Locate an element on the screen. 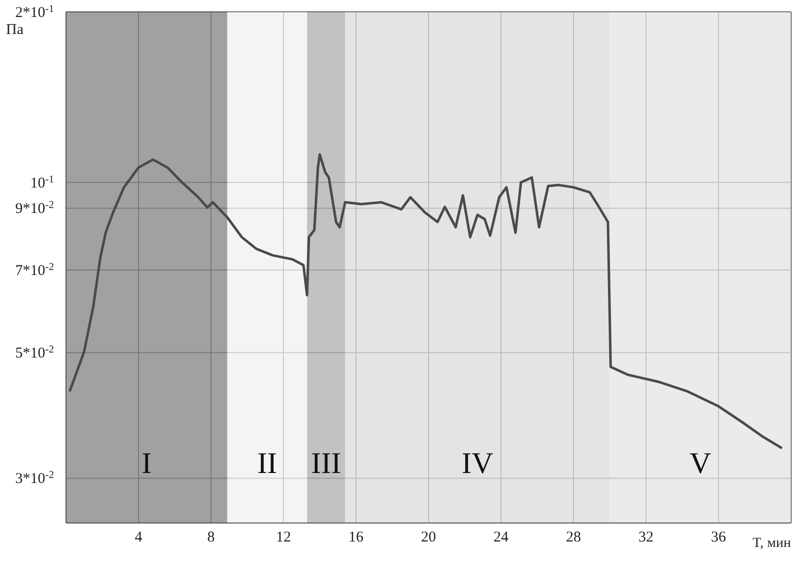 This screenshot has height=567, width=805. x-tick-label: 8 is located at coordinates (211, 538).